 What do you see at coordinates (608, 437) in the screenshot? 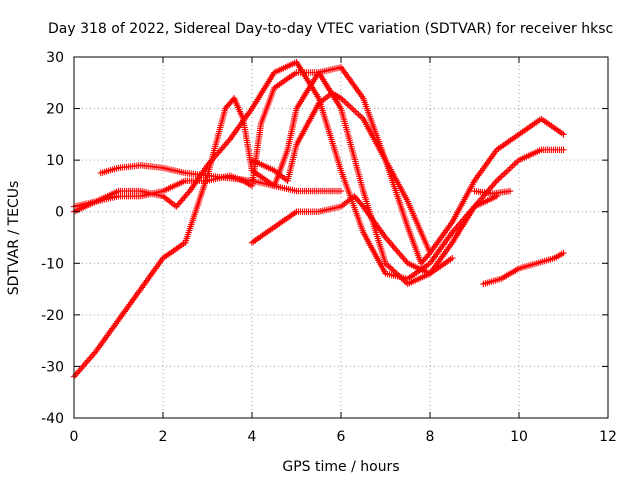
I see `x-tick-label: 12` at bounding box center [608, 437].